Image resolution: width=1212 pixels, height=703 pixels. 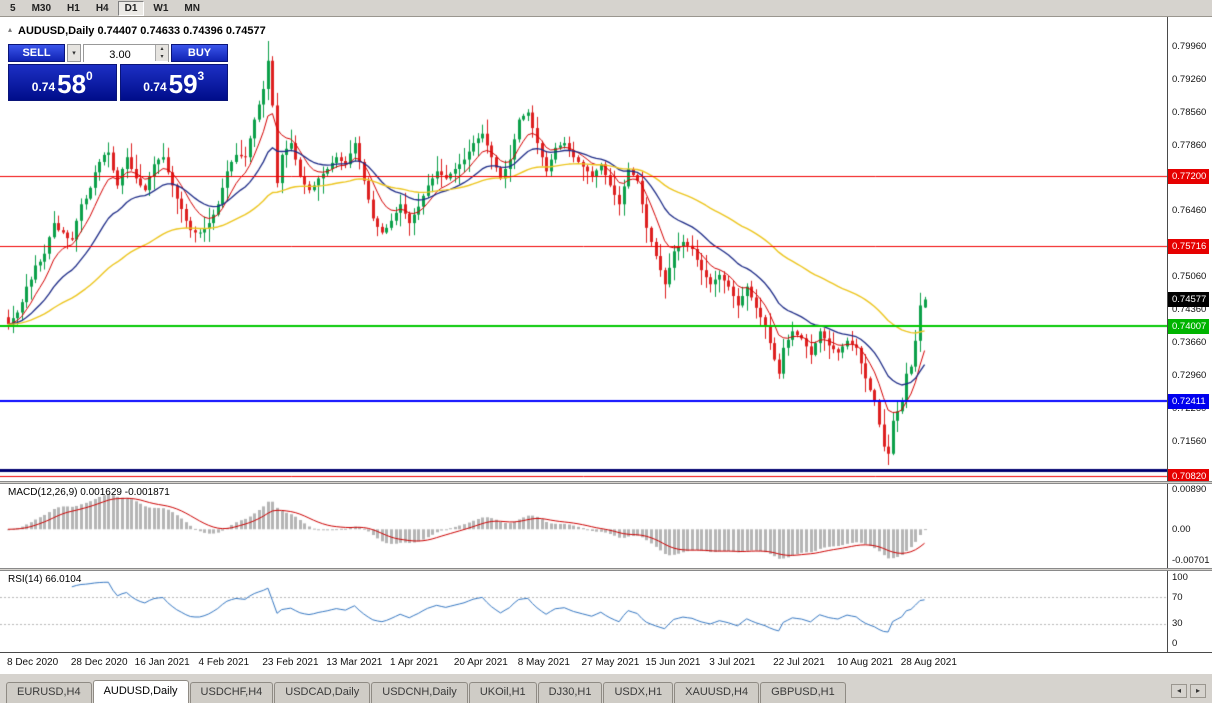 What do you see at coordinates (1188, 402) in the screenshot?
I see `price-level-badge: 0.72411` at bounding box center [1188, 402].